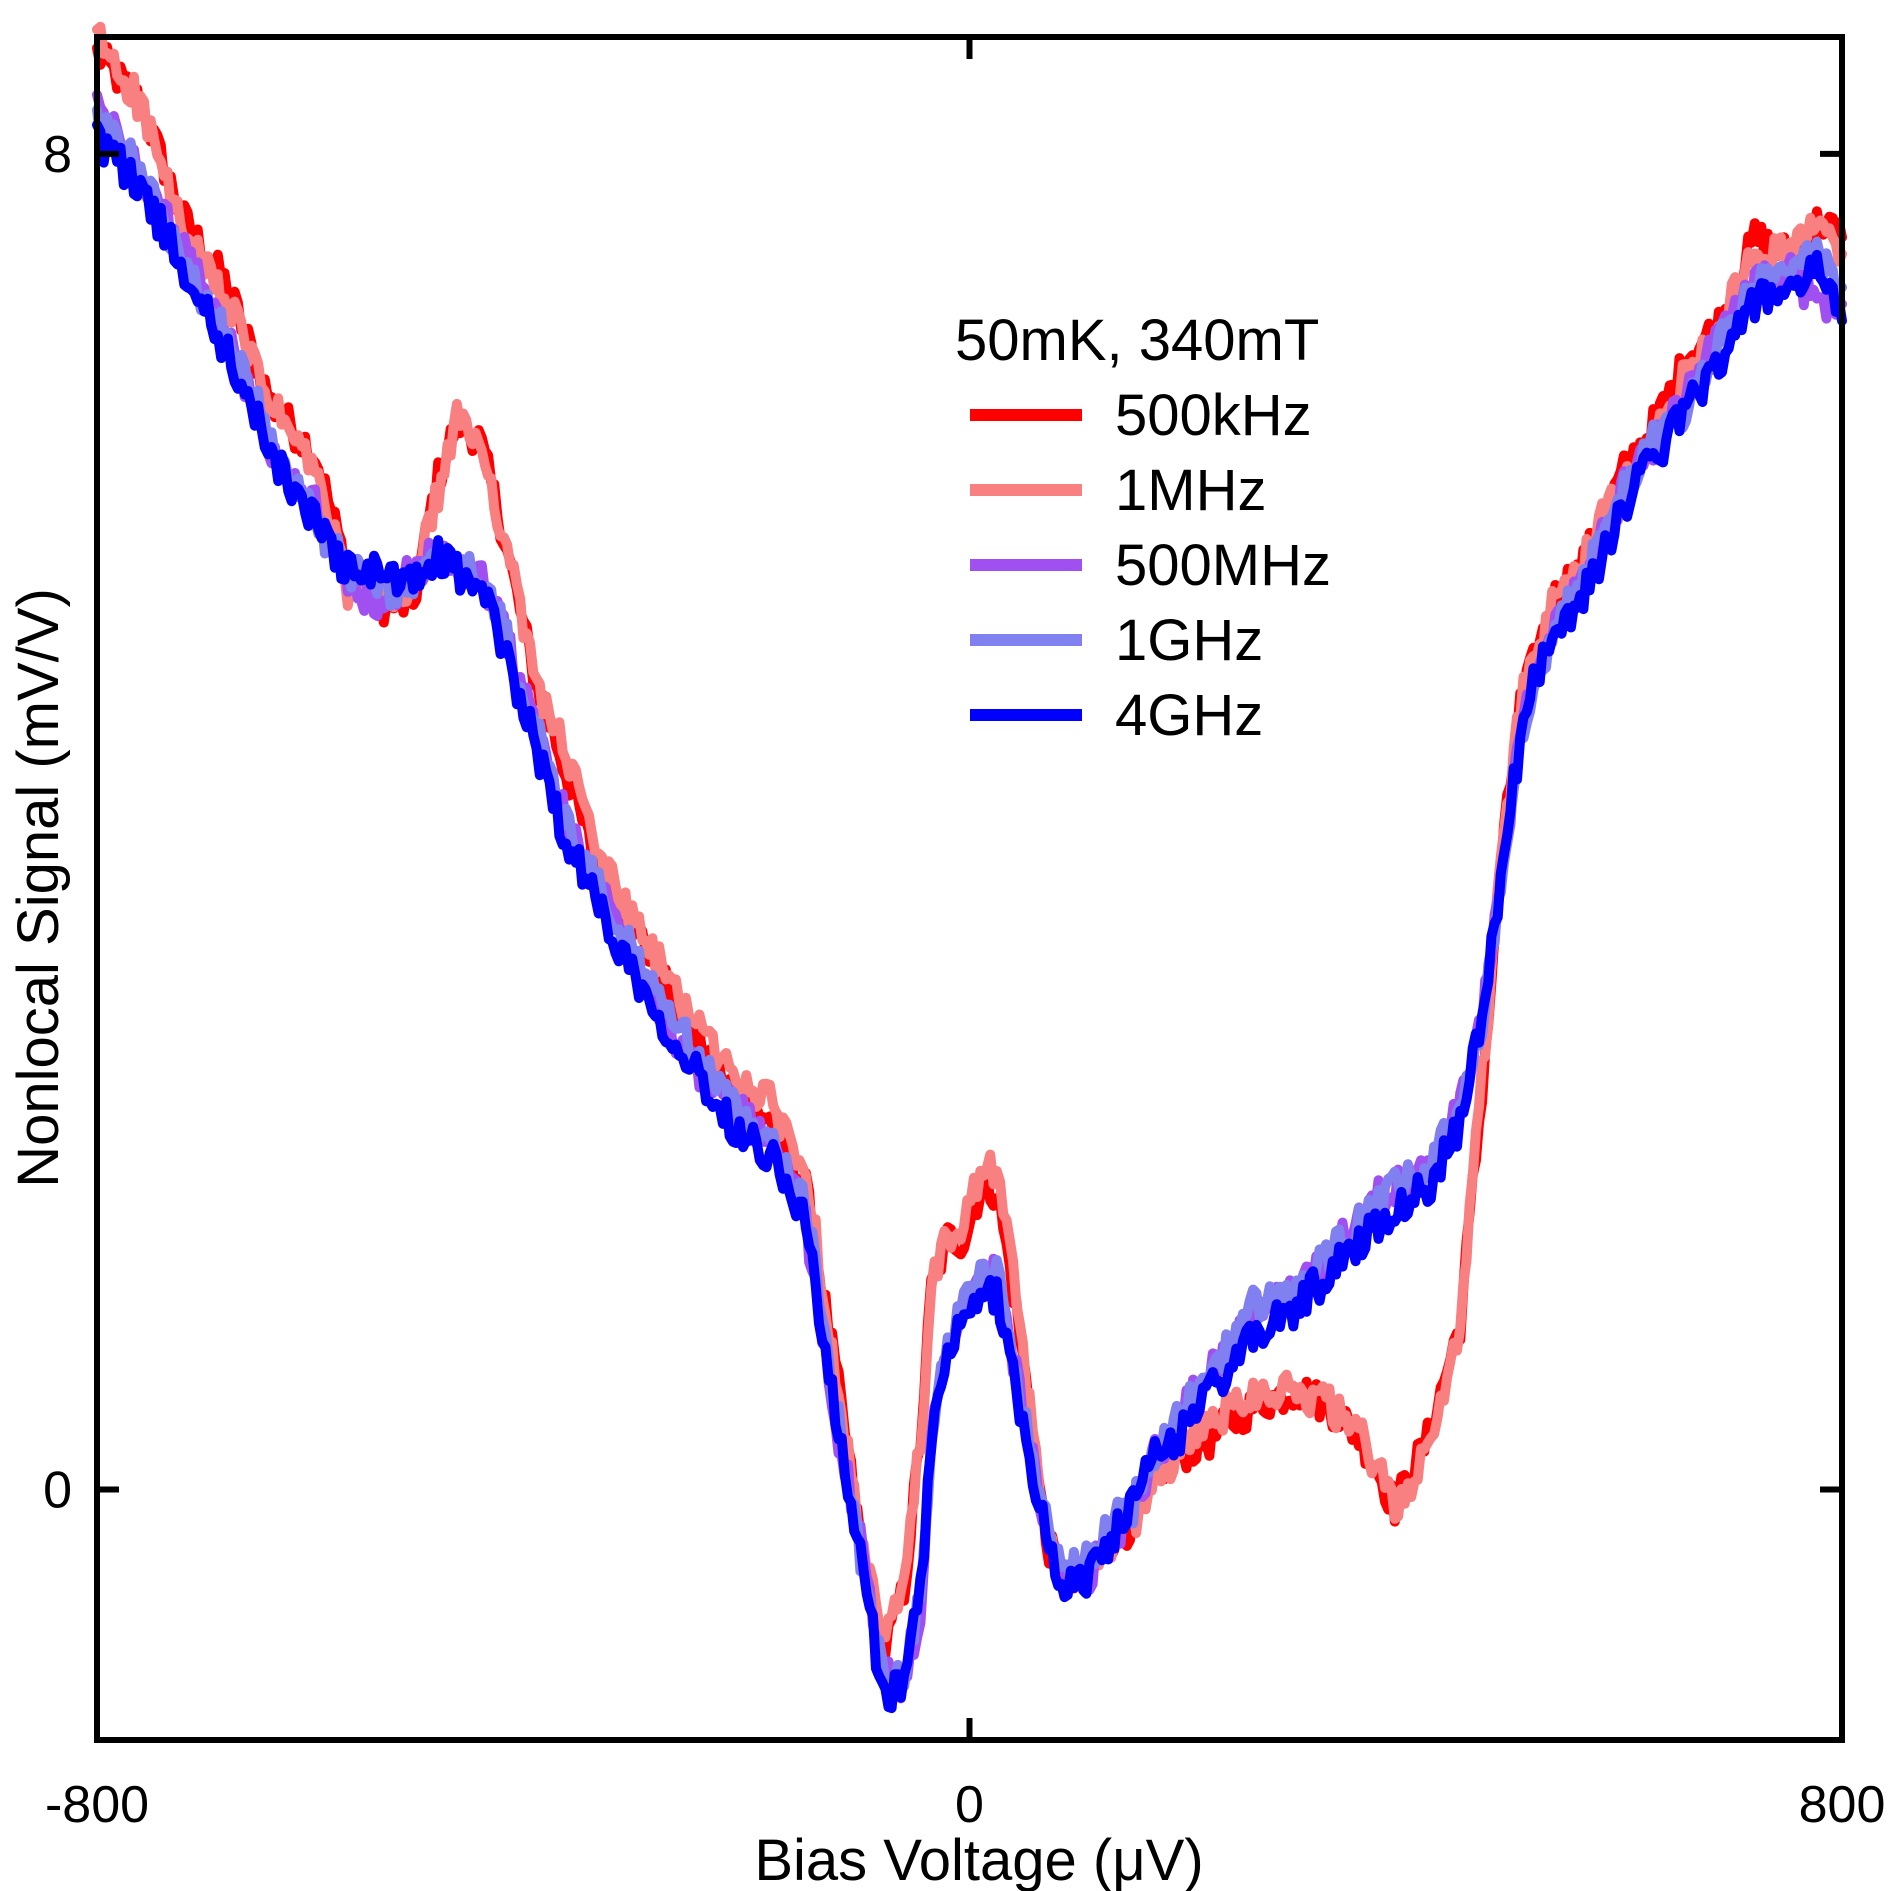  Describe the element at coordinates (1223, 565) in the screenshot. I see `legend-label-500mhz: 500MHz` at that location.